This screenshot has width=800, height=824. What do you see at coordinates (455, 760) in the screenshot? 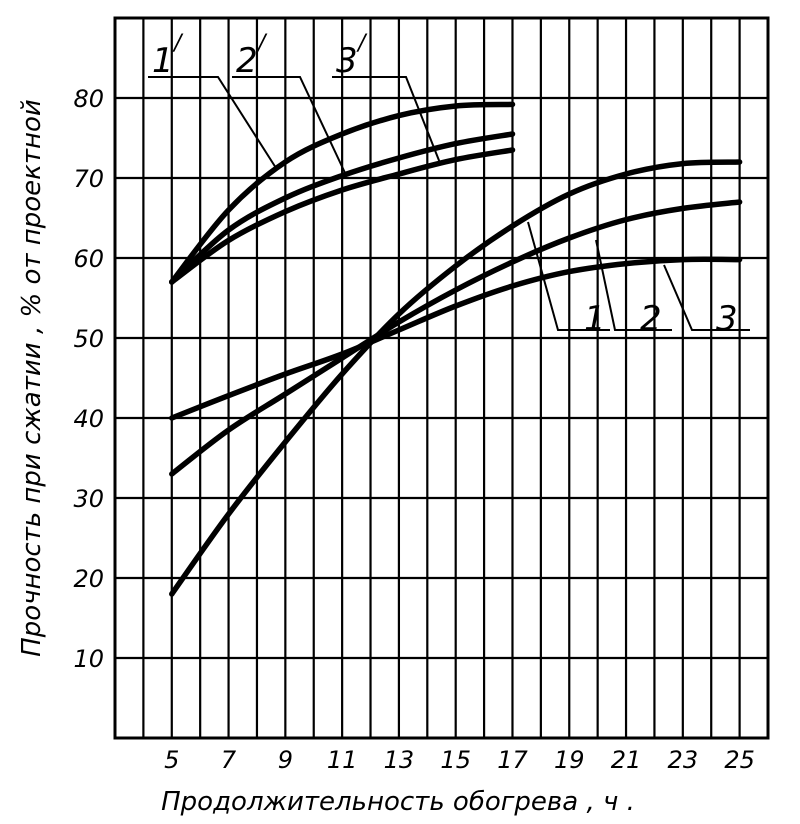
I see `x-tick-label: 15` at bounding box center [455, 760].